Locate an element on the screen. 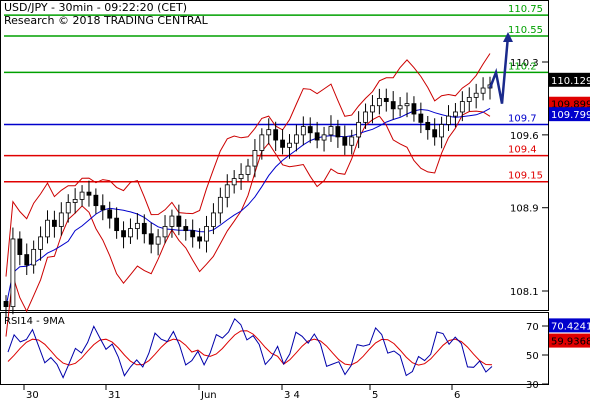 The height and width of the screenshot is (400, 590). time-tick-label: Jun is located at coordinates (208, 395).